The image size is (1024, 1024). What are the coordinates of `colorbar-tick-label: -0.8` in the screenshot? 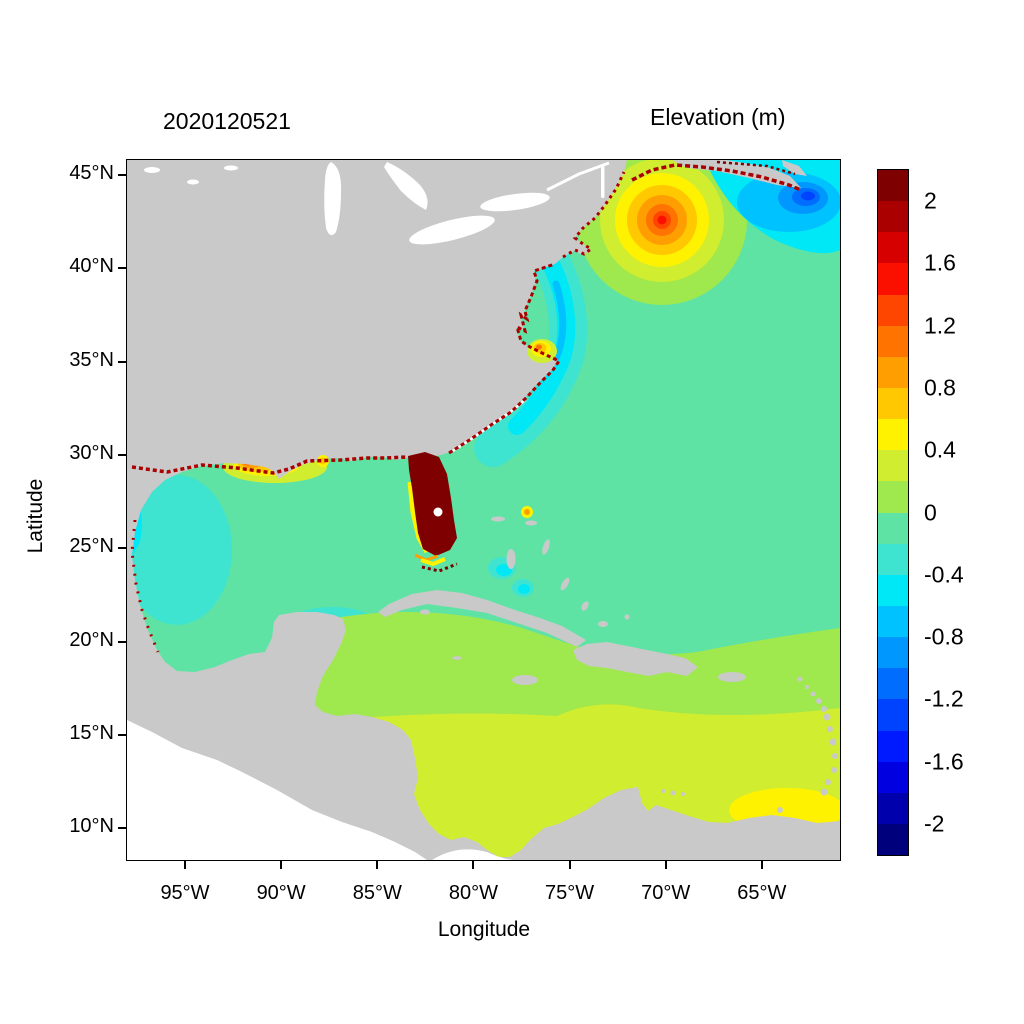 It's located at (944, 636).